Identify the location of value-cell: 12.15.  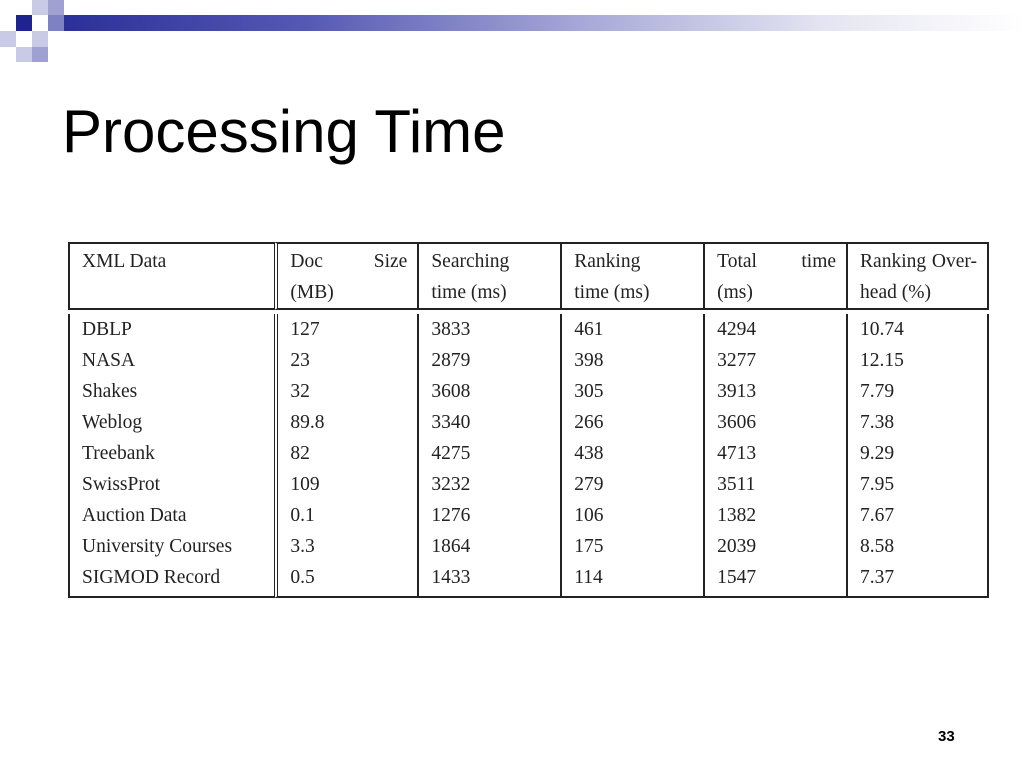
(917, 360).